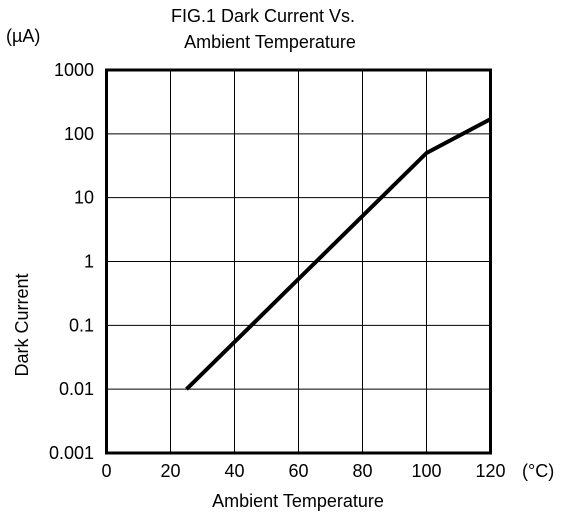 This screenshot has width=570, height=516. I want to click on x-axis-label: Ambient Temperature, so click(298, 501).